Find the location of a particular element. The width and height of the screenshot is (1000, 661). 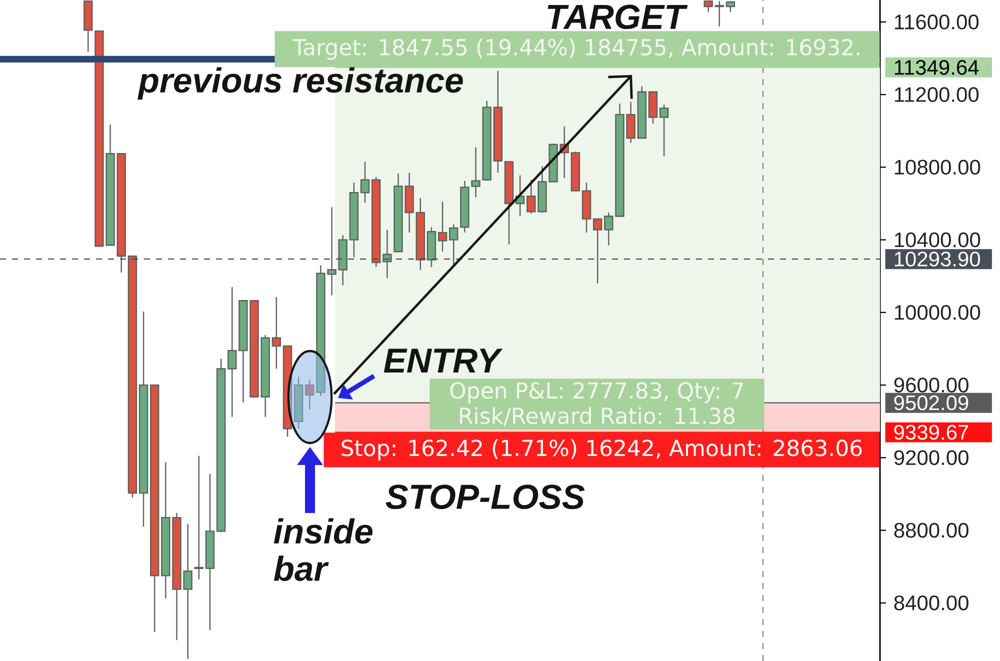

ref-line-label: 9339.67 is located at coordinates (931, 432).